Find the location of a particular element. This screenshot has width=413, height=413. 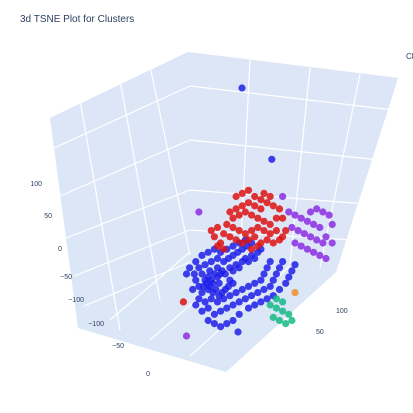

z-tick-label: −50 is located at coordinates (66, 277).